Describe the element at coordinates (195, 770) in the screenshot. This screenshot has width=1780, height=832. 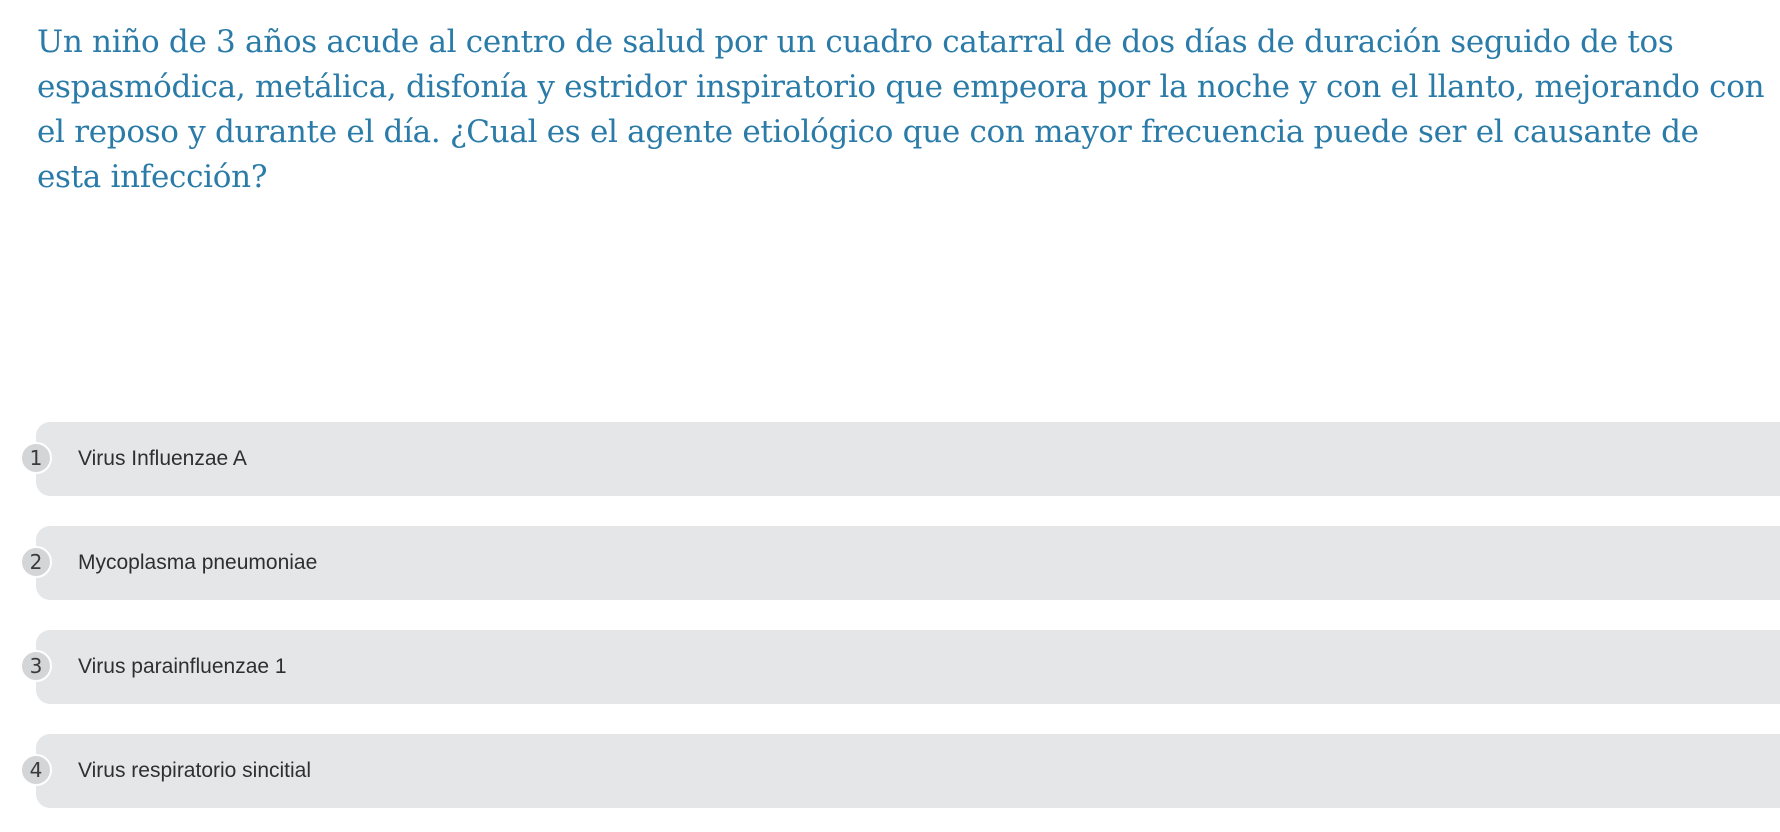
I see `option-label: Virus respiratorio sincitial` at that location.